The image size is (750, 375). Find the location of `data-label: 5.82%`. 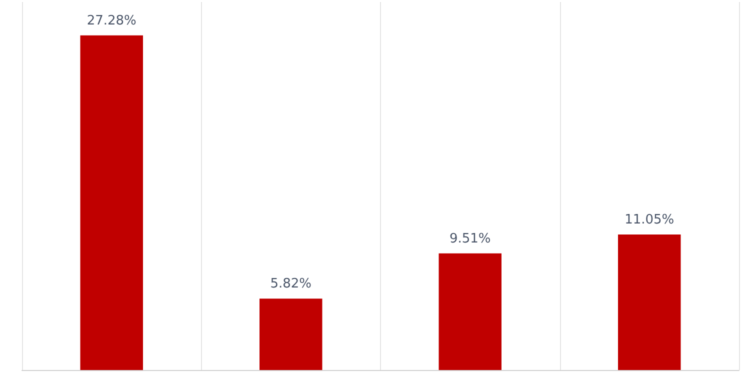

data-label: 5.82% is located at coordinates (291, 284).